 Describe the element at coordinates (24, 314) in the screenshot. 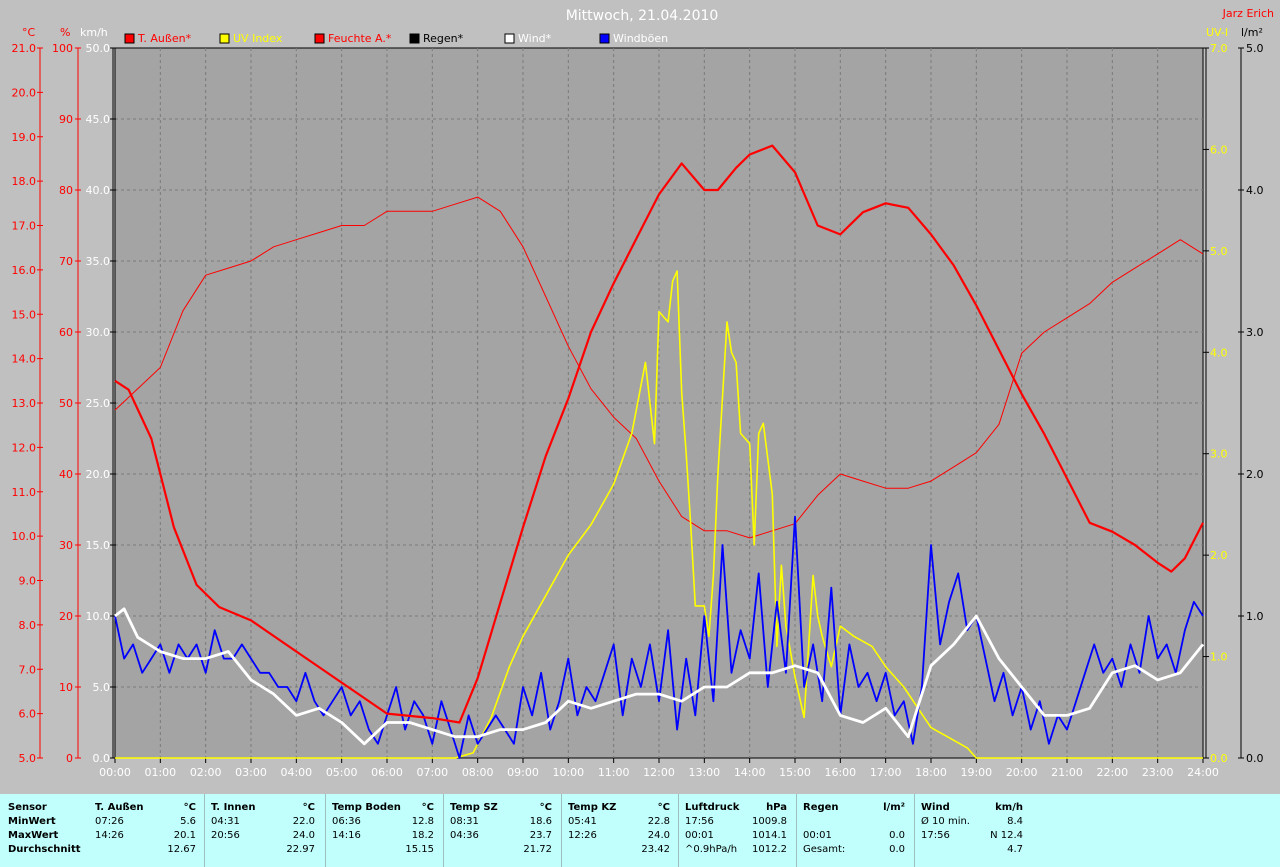

I see `temp-tick-label: 15.0` at that location.